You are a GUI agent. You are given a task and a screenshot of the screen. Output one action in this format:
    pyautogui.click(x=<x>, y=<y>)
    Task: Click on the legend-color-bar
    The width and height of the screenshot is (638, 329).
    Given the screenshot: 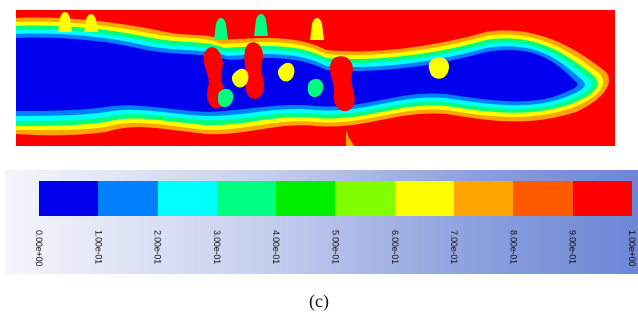 What is the action you would take?
    pyautogui.click(x=335, y=198)
    